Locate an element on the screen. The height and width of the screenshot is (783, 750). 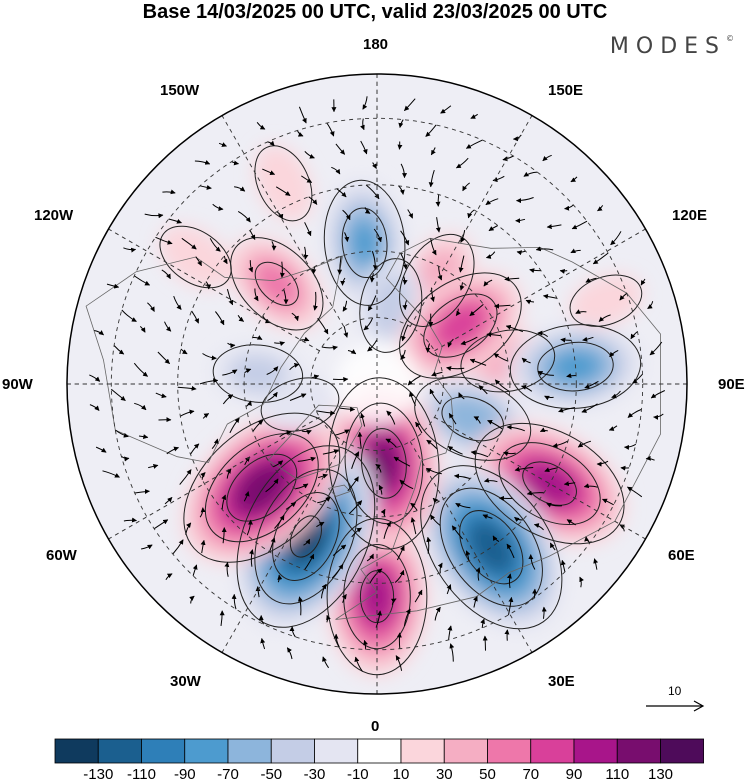
copyright-mark: © is located at coordinates (730, 38).